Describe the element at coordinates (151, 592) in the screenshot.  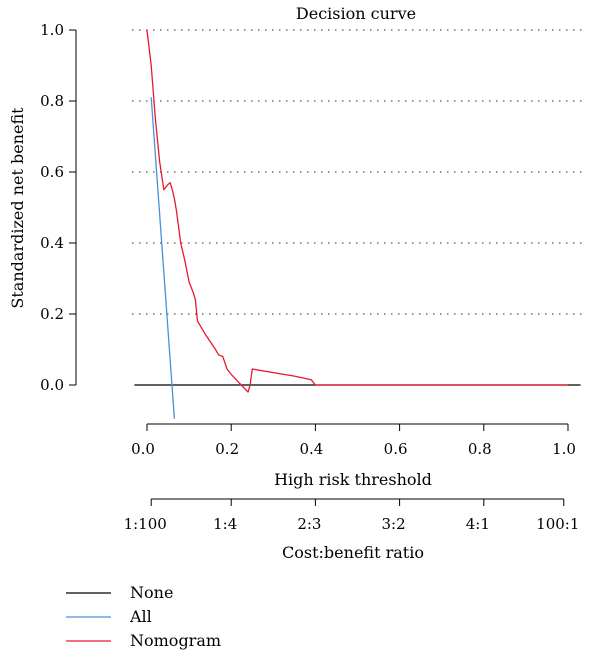
I see `legend-label-none: None` at that location.